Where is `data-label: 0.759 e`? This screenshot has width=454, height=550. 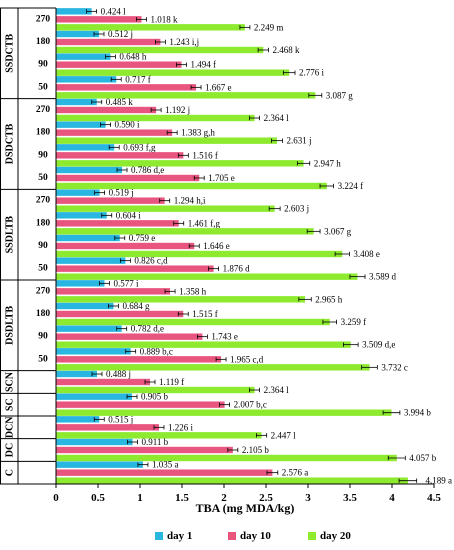 data-label: 0.759 e is located at coordinates (142, 238).